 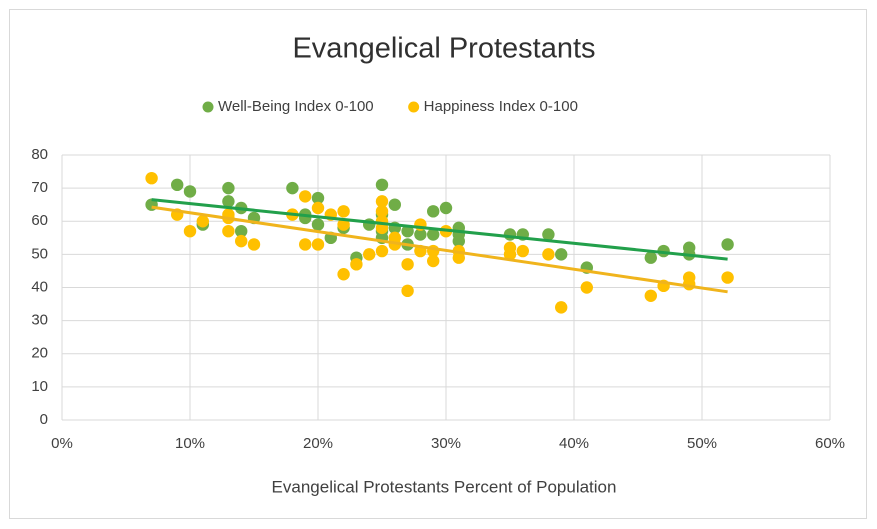 I want to click on y-tick-label: 0, so click(x=44, y=419).